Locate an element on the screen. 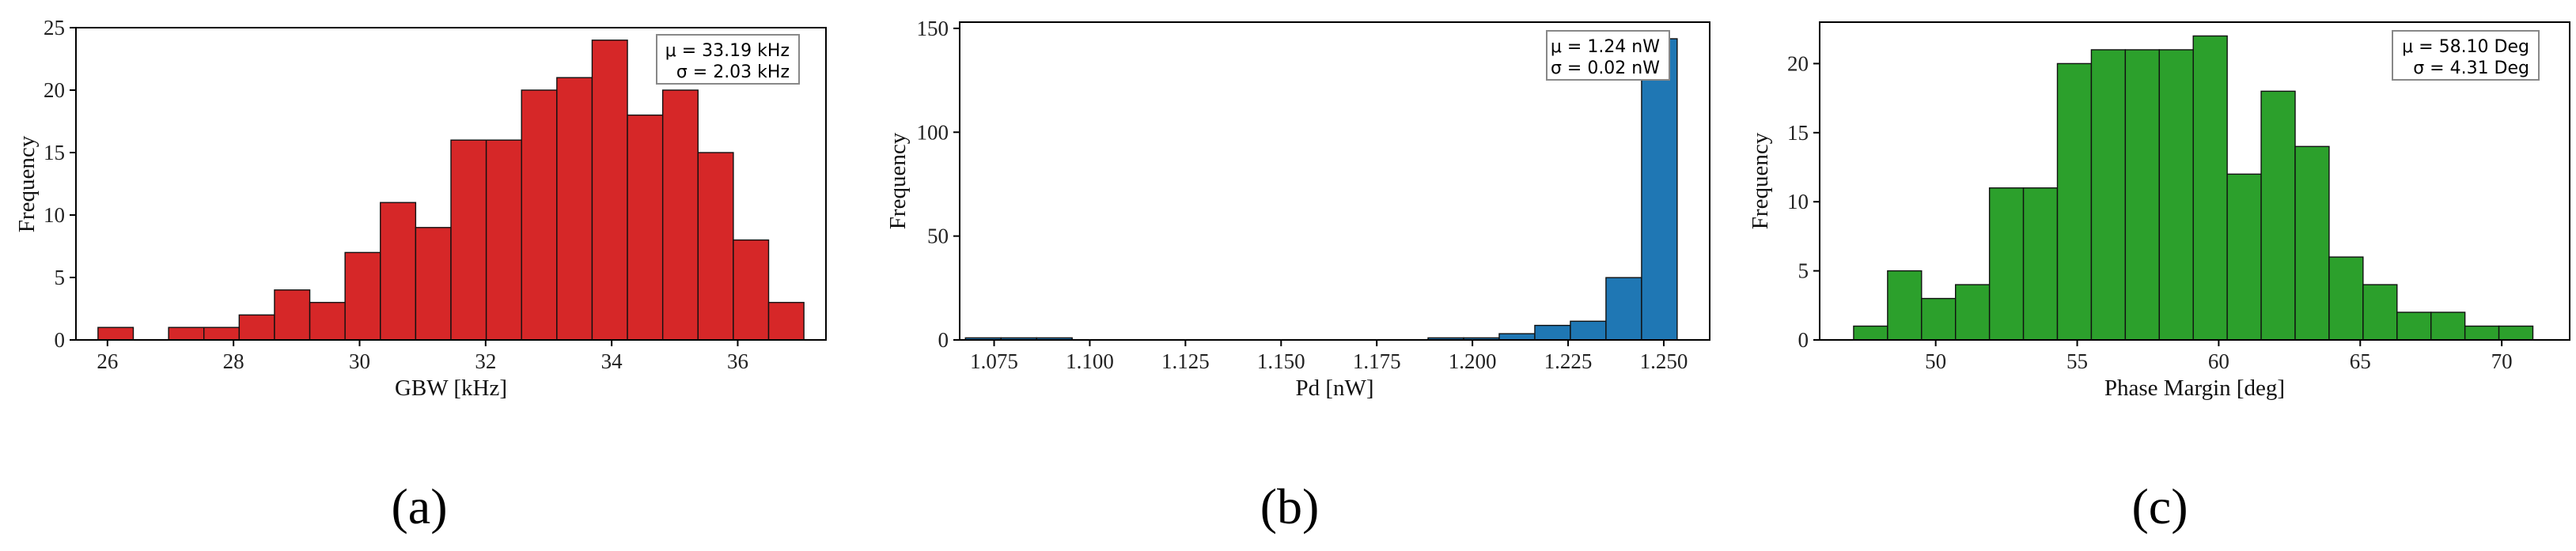 This screenshot has width=2576, height=551. x-tick-label-a-5: 36 is located at coordinates (737, 361).